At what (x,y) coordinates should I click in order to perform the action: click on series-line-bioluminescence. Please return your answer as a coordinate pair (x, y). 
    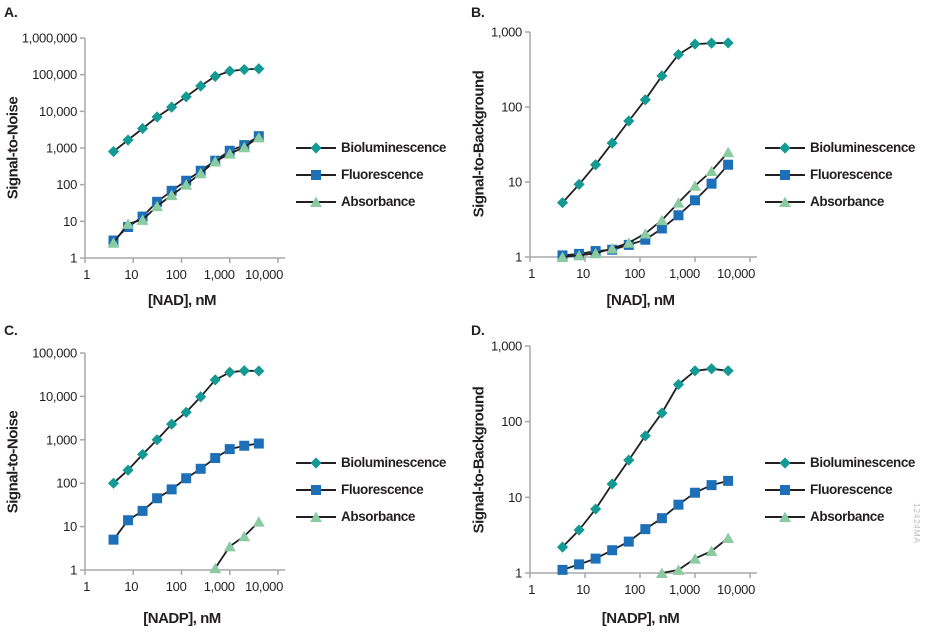
    Looking at the image, I should click on (185, 426).